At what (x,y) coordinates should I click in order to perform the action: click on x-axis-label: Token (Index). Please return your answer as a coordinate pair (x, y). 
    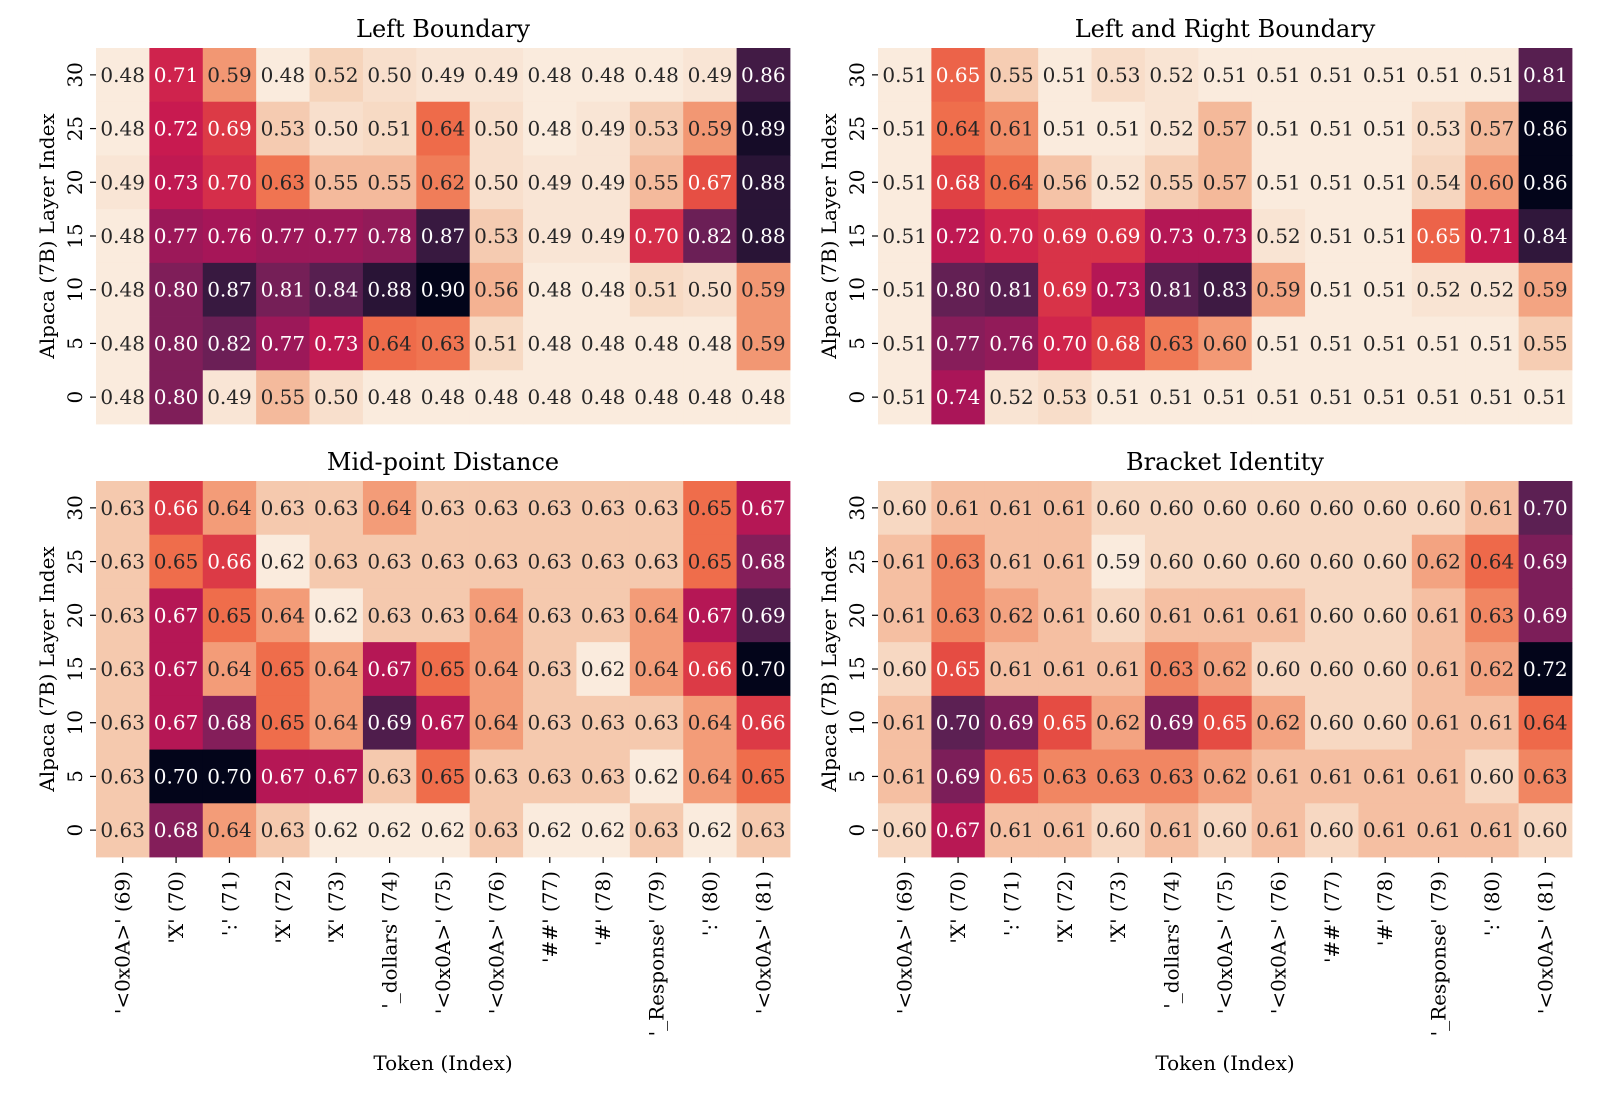
    Looking at the image, I should click on (442, 1063).